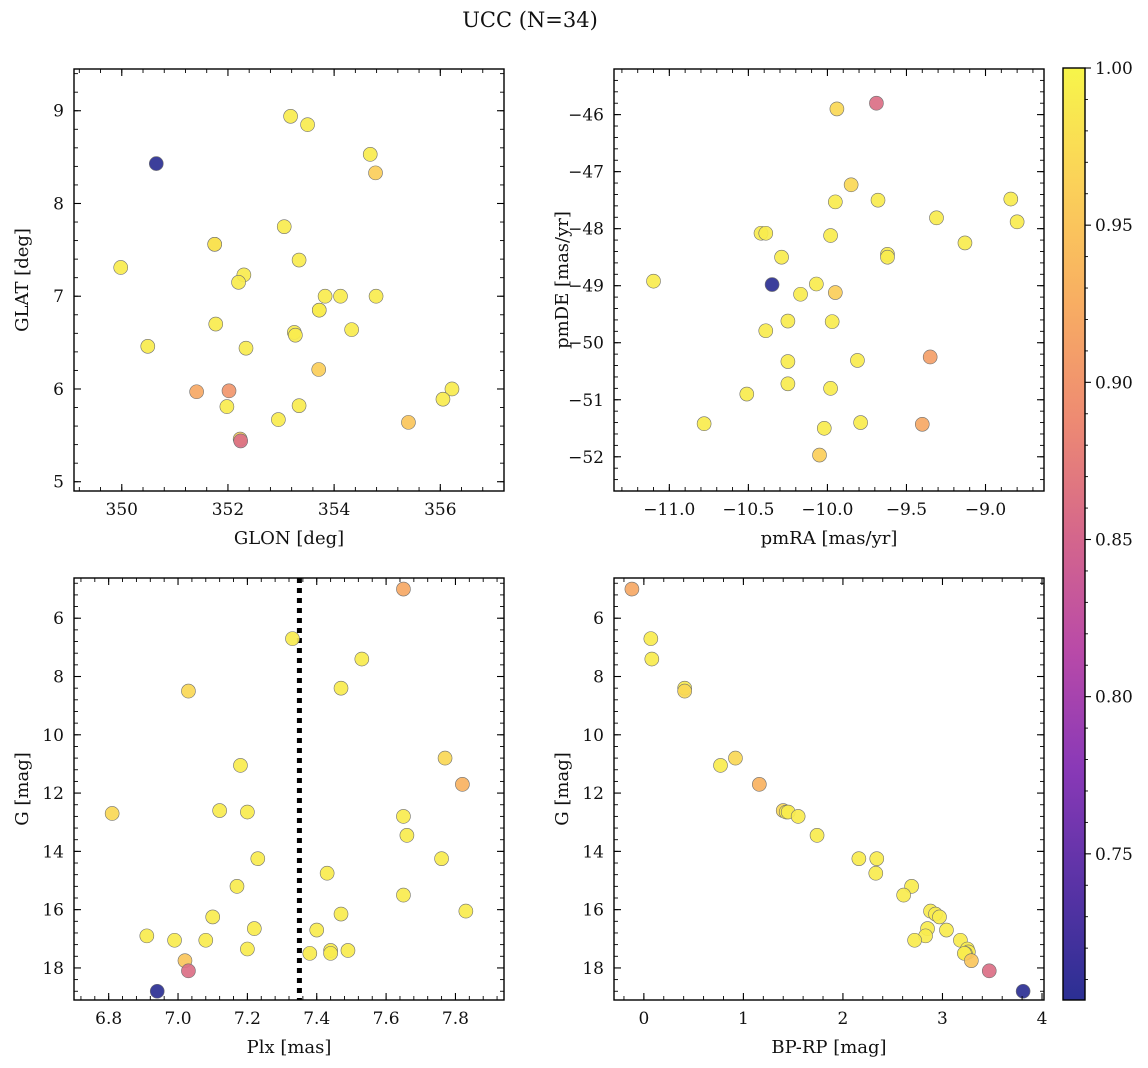 The width and height of the screenshot is (1148, 1068). What do you see at coordinates (643, 1019) in the screenshot?
I see `x-tick-label: 0` at bounding box center [643, 1019].